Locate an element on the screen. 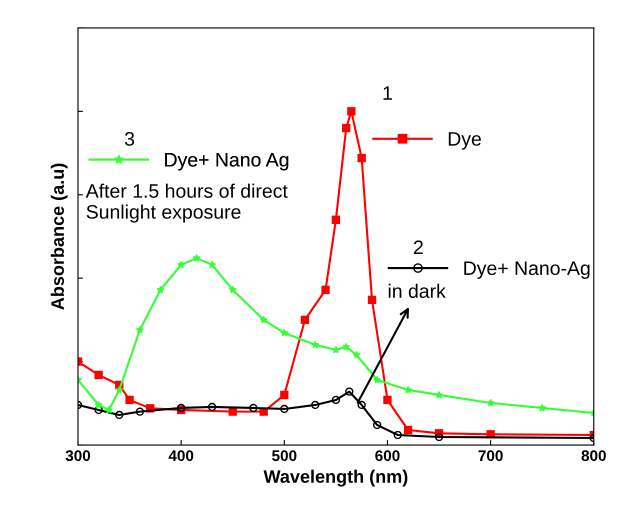  x-tick-label: 300 is located at coordinates (78, 456).